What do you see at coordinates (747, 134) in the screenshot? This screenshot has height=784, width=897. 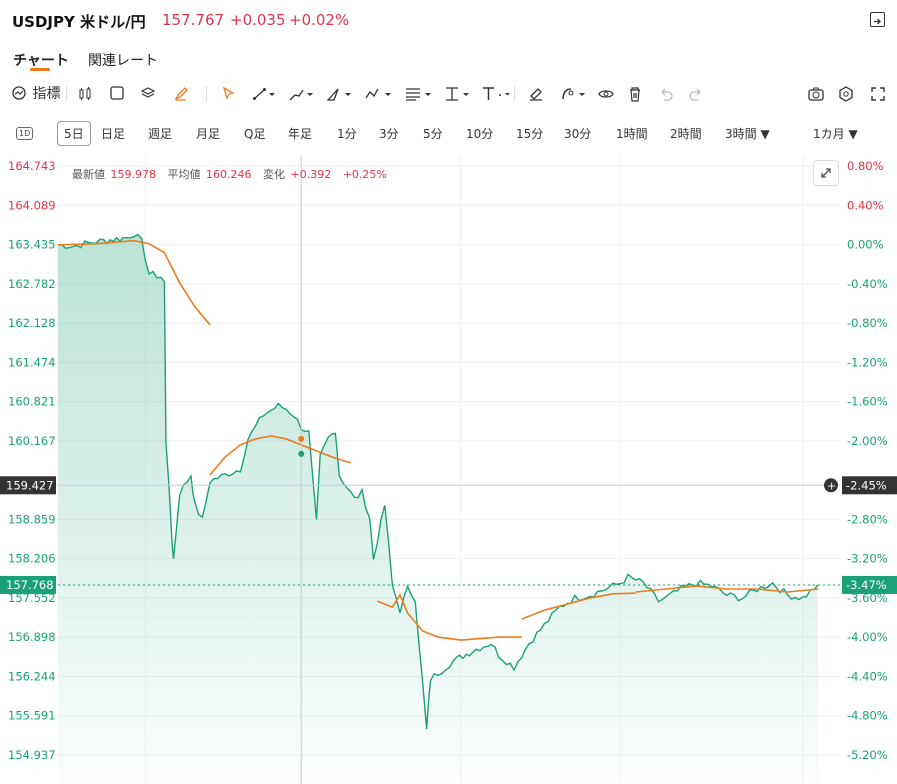 I see `range-item: 3時間 ▼` at bounding box center [747, 134].